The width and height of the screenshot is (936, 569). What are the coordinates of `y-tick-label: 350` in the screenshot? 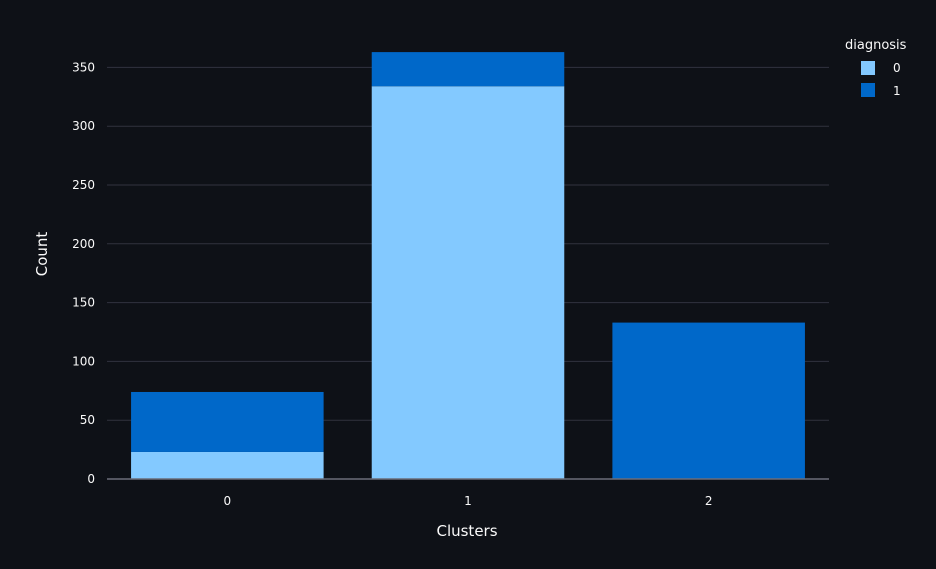 It's located at (83, 67).